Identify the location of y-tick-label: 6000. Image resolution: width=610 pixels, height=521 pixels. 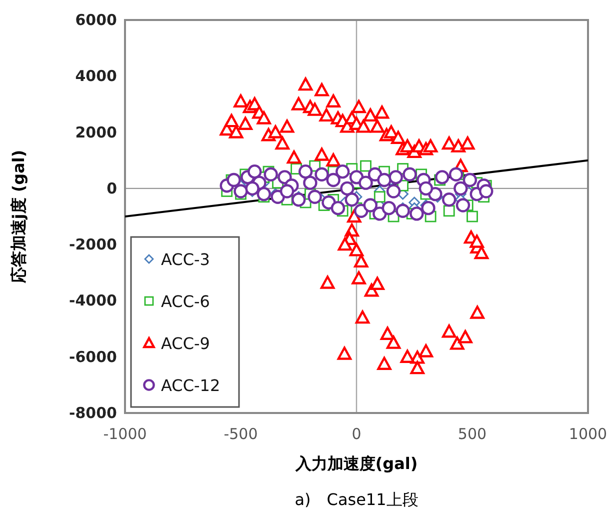
(96, 20).